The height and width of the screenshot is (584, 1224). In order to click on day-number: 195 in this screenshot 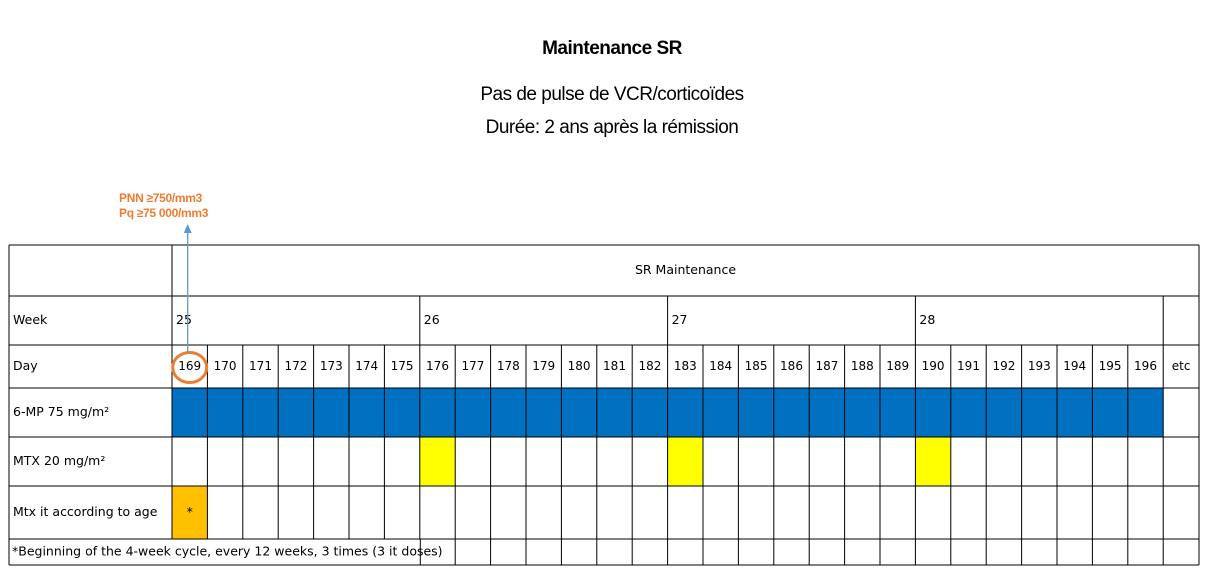, I will do `click(1110, 366)`.